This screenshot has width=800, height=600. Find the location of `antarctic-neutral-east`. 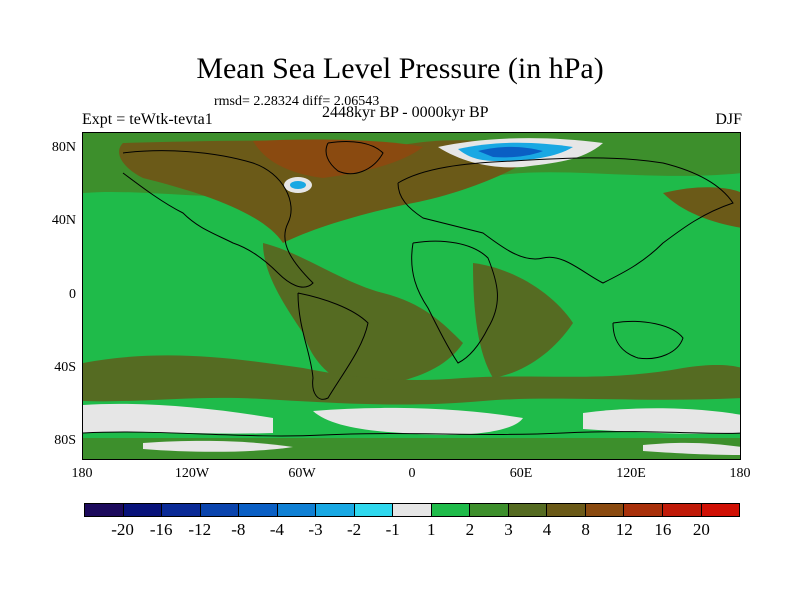

antarctic-neutral-east is located at coordinates (691, 448).